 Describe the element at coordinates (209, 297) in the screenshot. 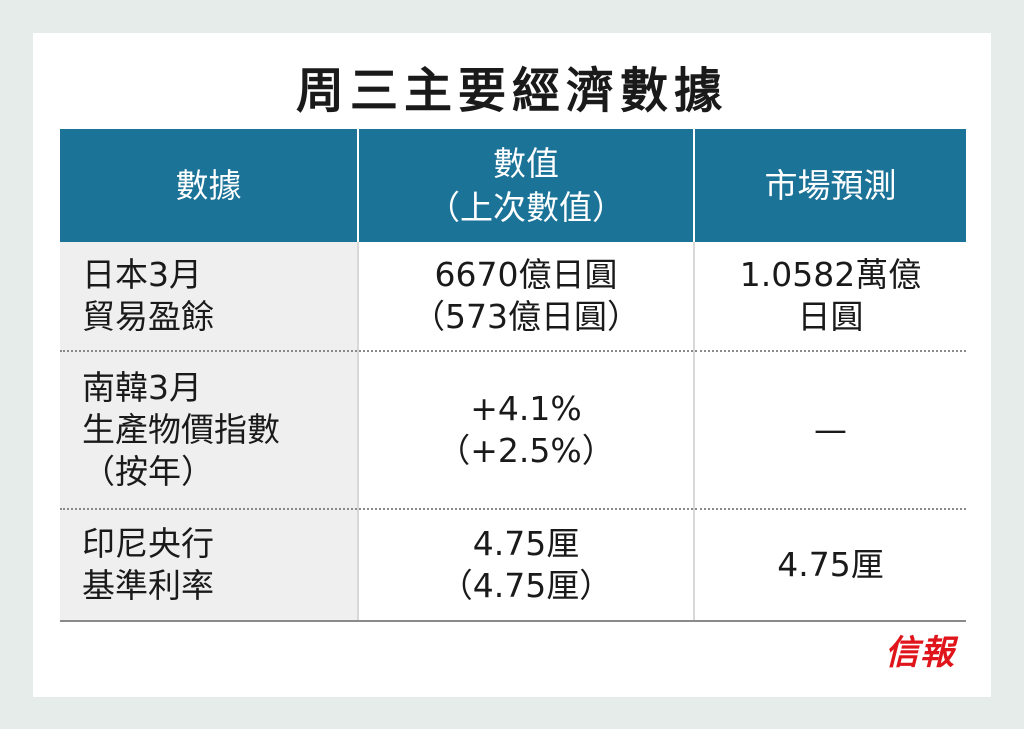

I see `row-label: 日本3月 貿易盈餘` at that location.